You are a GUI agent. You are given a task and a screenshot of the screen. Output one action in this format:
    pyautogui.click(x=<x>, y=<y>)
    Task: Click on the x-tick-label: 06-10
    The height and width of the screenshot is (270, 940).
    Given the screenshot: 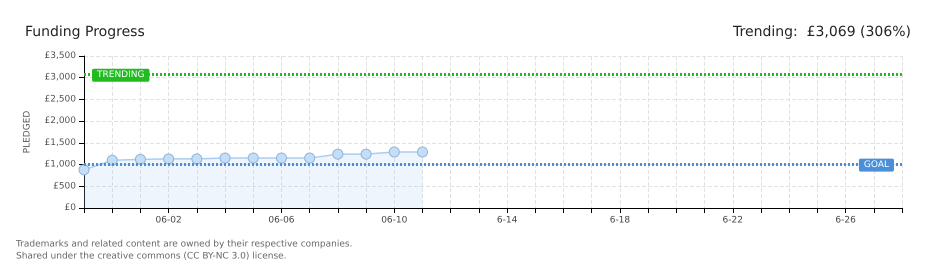 What is the action you would take?
    pyautogui.click(x=394, y=221)
    